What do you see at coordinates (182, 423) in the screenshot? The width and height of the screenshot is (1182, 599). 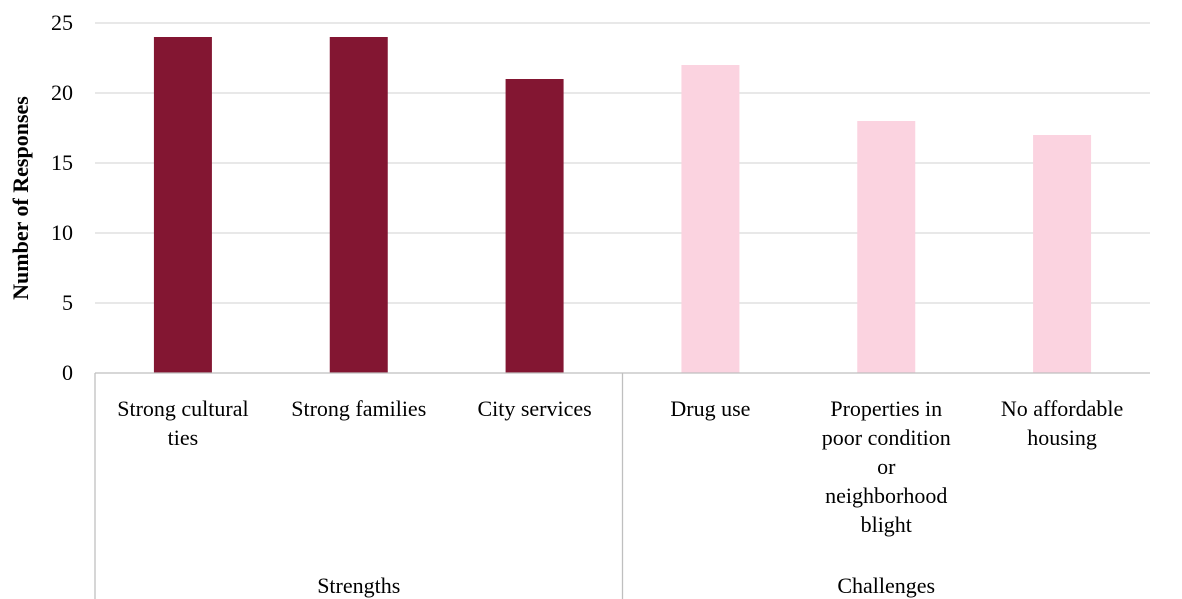 I see `category-label: Strong cultural ties` at bounding box center [182, 423].